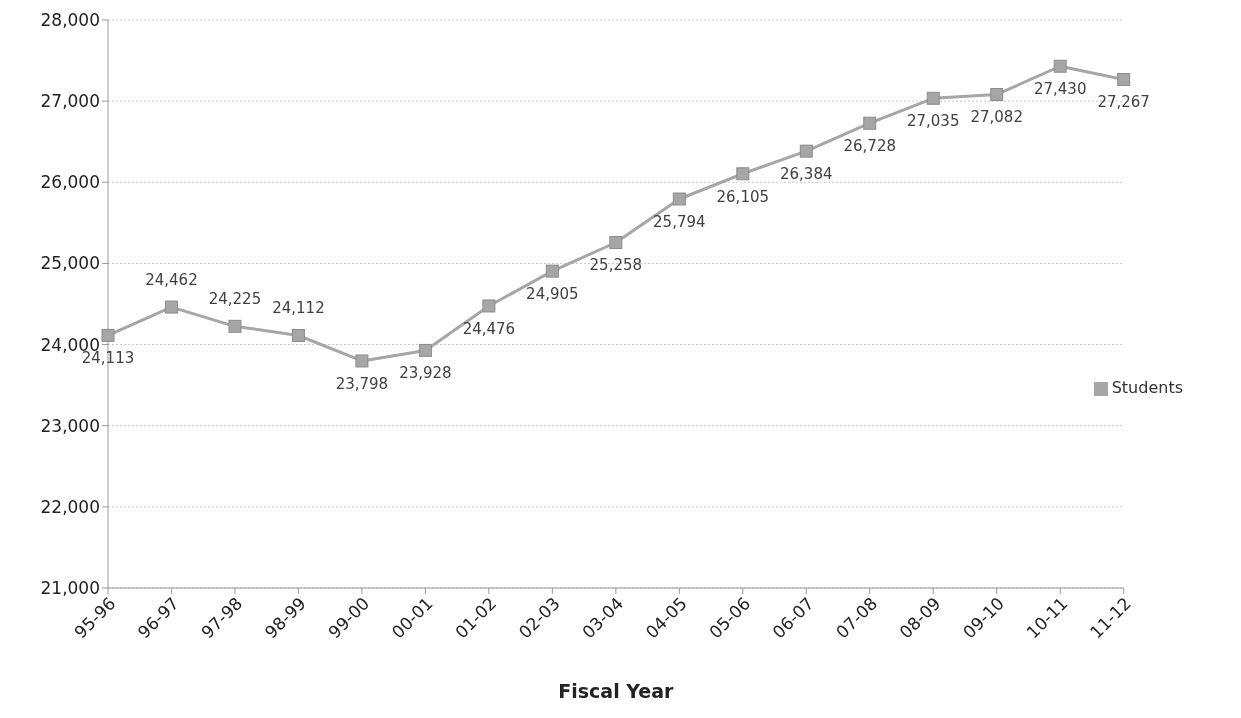 The height and width of the screenshot is (718, 1241). I want to click on data-label: 27,035, so click(933, 121).